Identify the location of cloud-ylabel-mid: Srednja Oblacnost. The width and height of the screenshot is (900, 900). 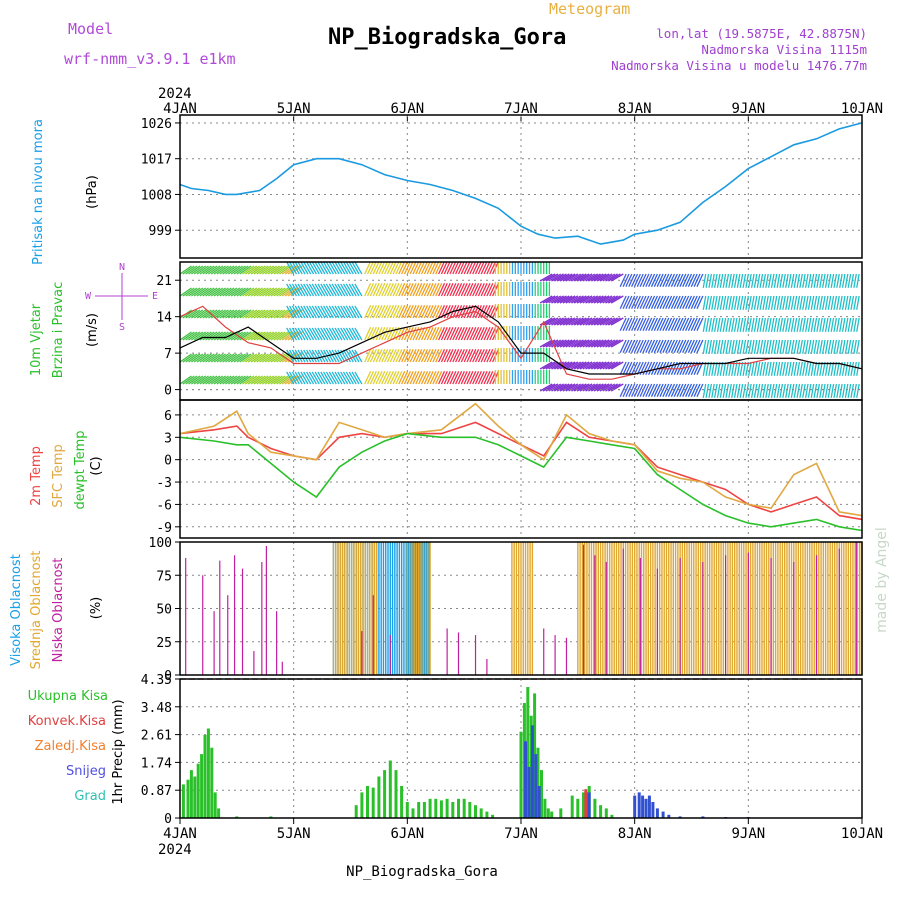
(36, 610).